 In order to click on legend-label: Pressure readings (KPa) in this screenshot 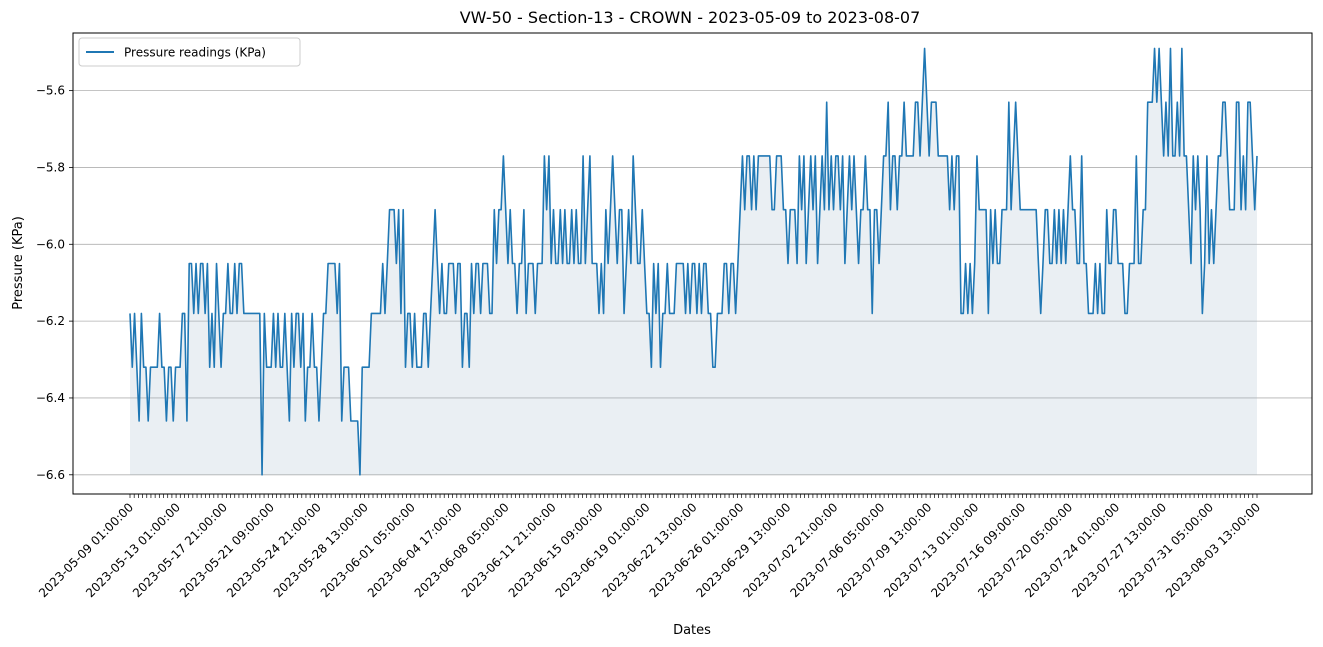, I will do `click(195, 53)`.